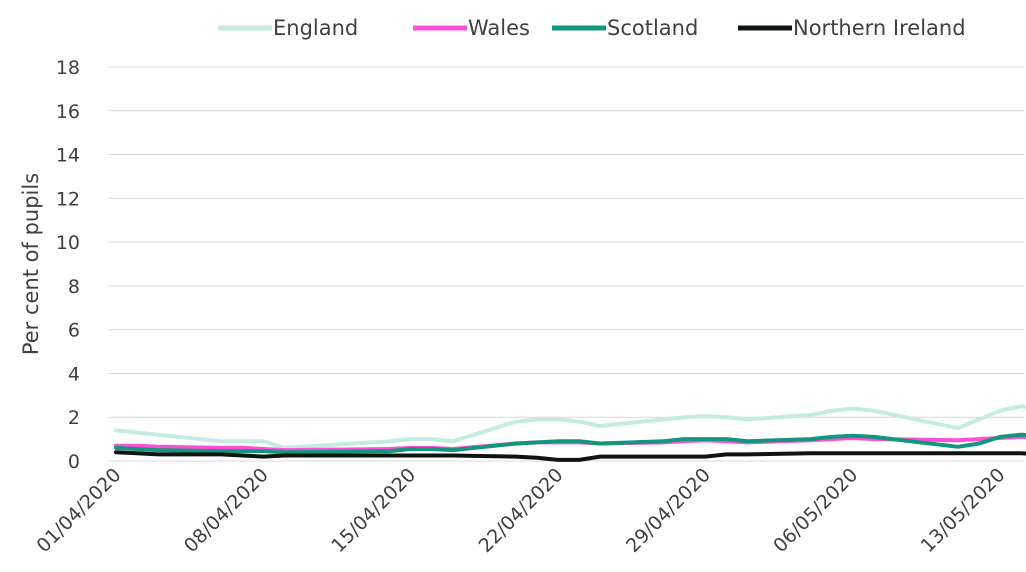  I want to click on x-tick-label: 15/04/2020, so click(373, 510).